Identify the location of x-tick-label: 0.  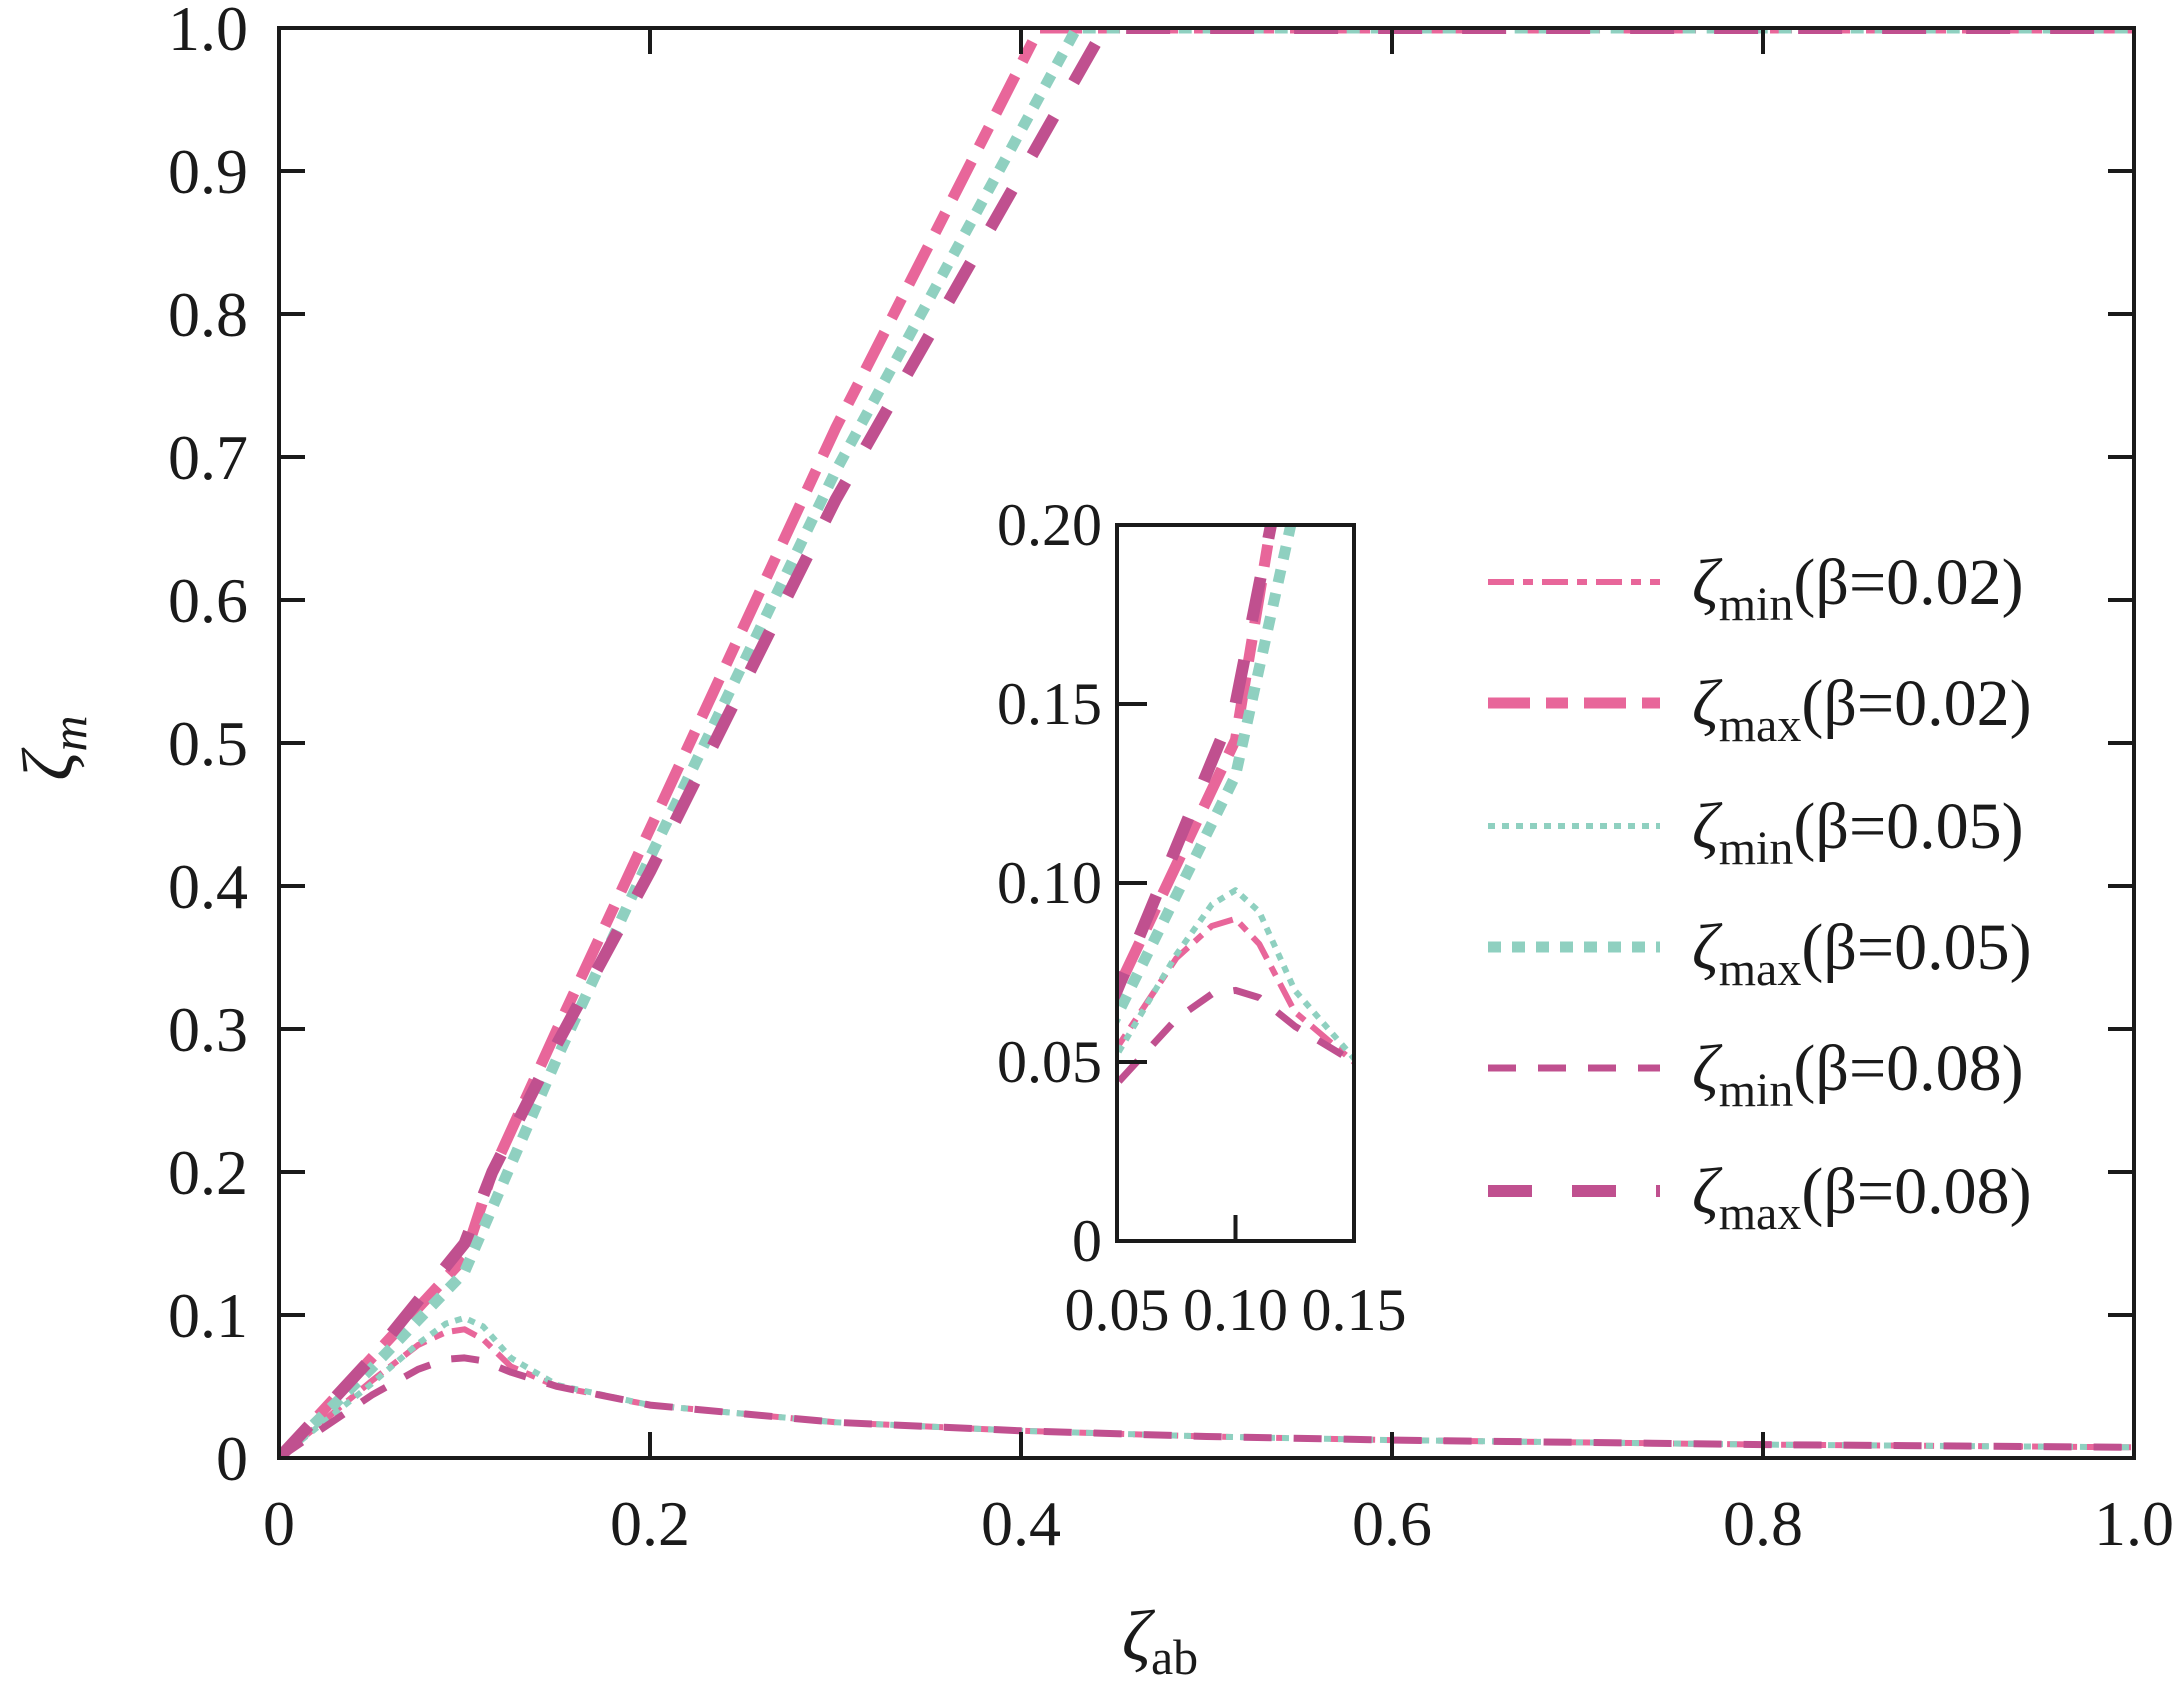
(279, 1523).